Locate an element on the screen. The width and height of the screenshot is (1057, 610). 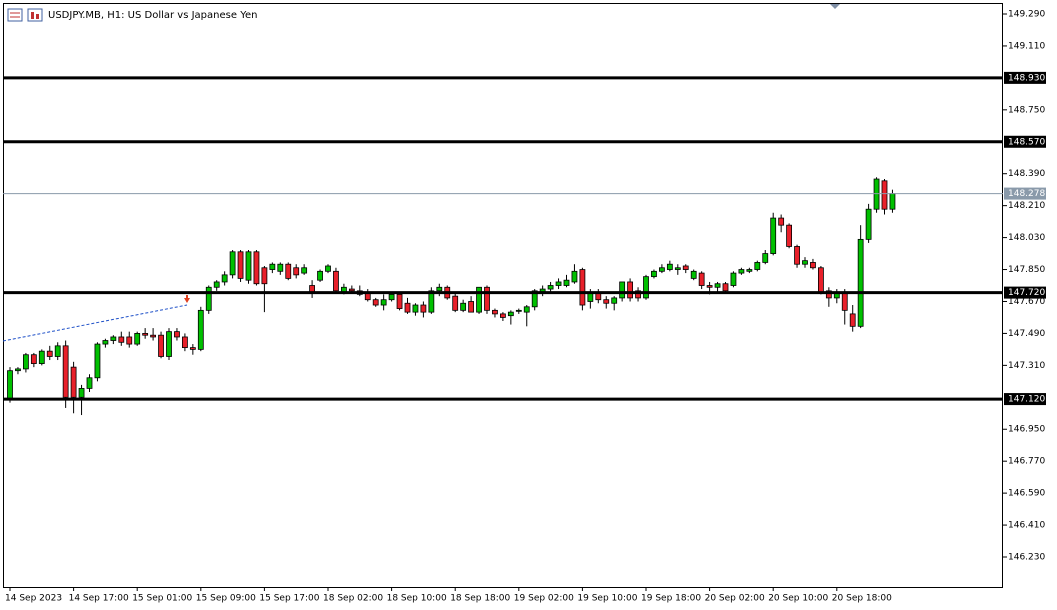
y-tick-label: 146.410 is located at coordinates (1026, 526).